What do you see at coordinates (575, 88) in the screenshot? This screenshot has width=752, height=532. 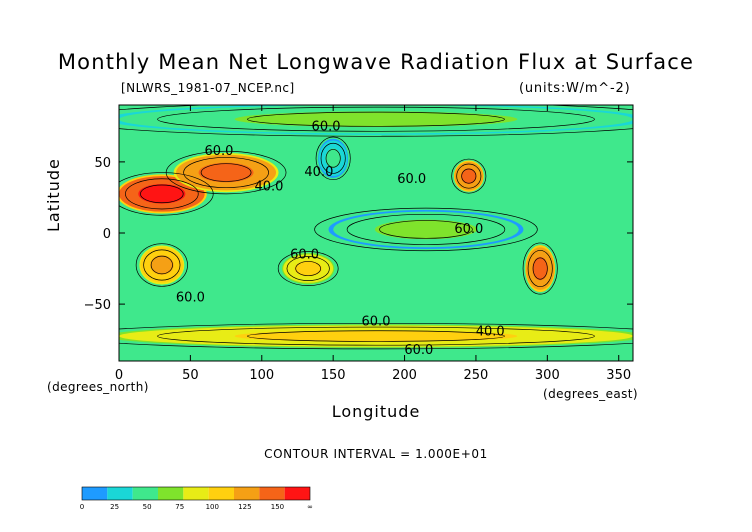 I see `units-label: (units:W/m^-2)` at bounding box center [575, 88].